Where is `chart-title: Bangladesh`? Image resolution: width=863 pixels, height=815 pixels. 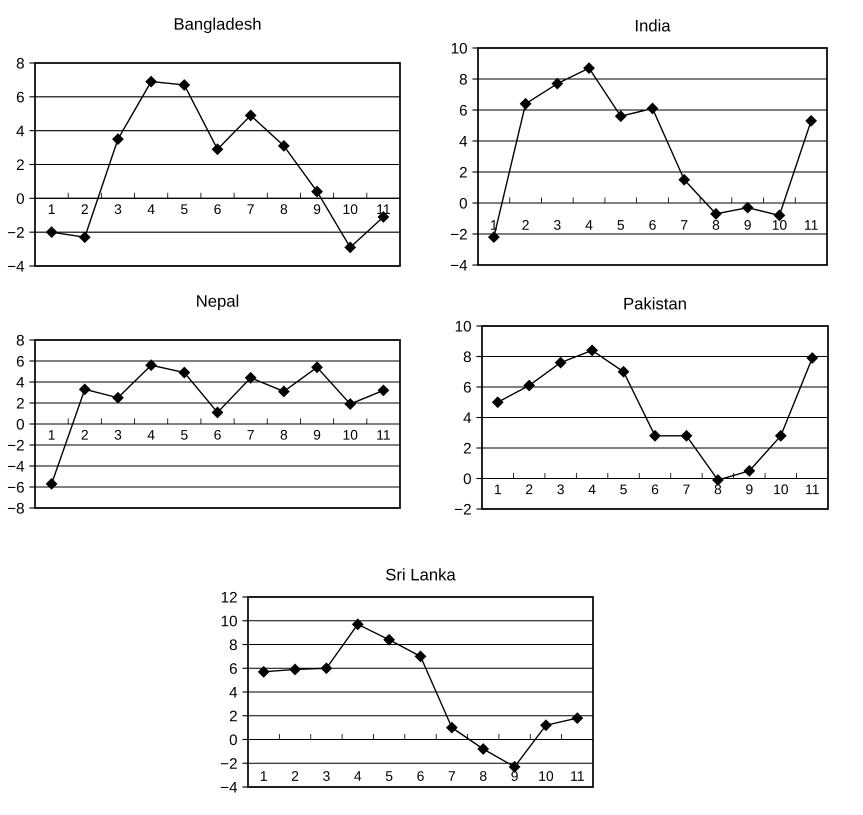 chart-title: Bangladesh is located at coordinates (217, 26).